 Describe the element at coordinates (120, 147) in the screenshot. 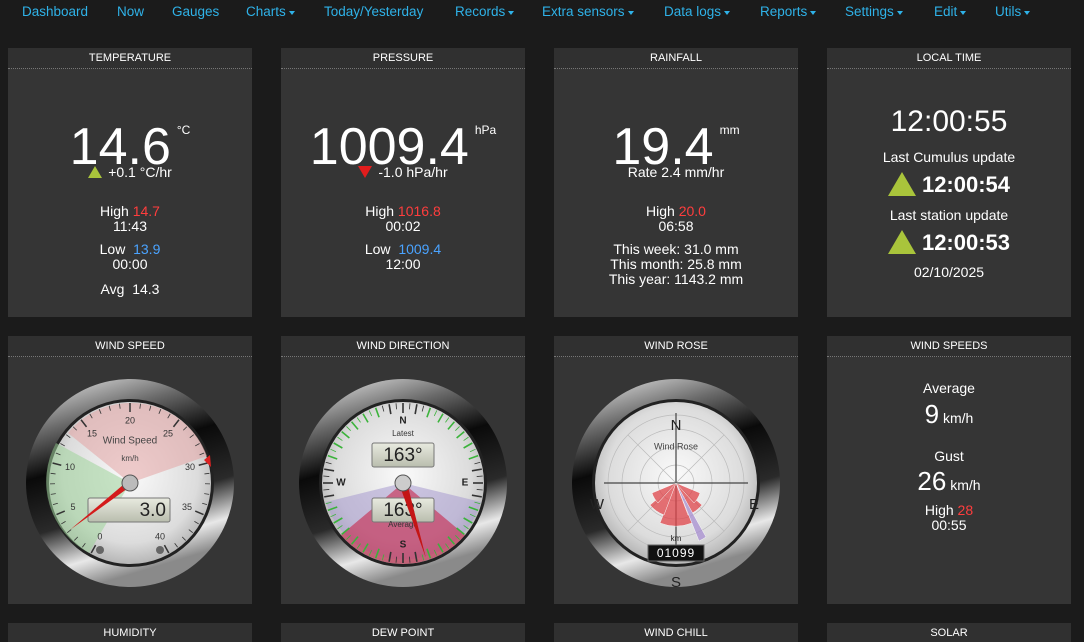

I see `value: 14.6` at that location.